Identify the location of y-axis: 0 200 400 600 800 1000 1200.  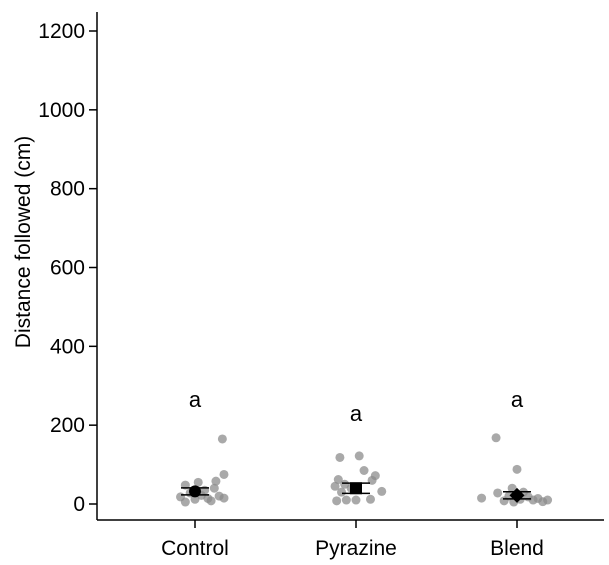
(67, 268).